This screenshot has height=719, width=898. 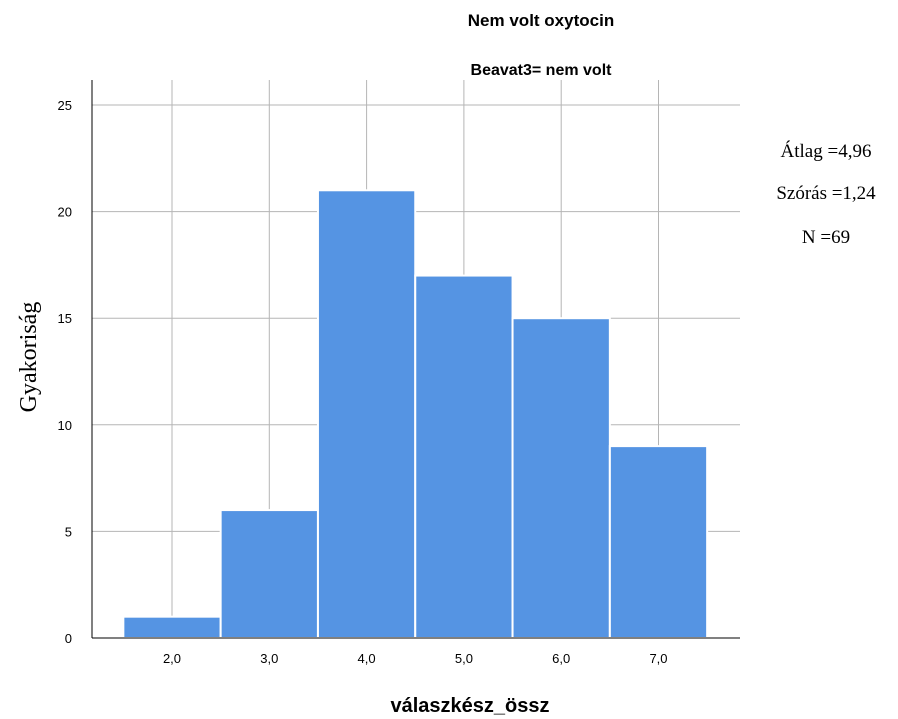 I want to click on x-tick-label: 3,0, so click(x=269, y=658).